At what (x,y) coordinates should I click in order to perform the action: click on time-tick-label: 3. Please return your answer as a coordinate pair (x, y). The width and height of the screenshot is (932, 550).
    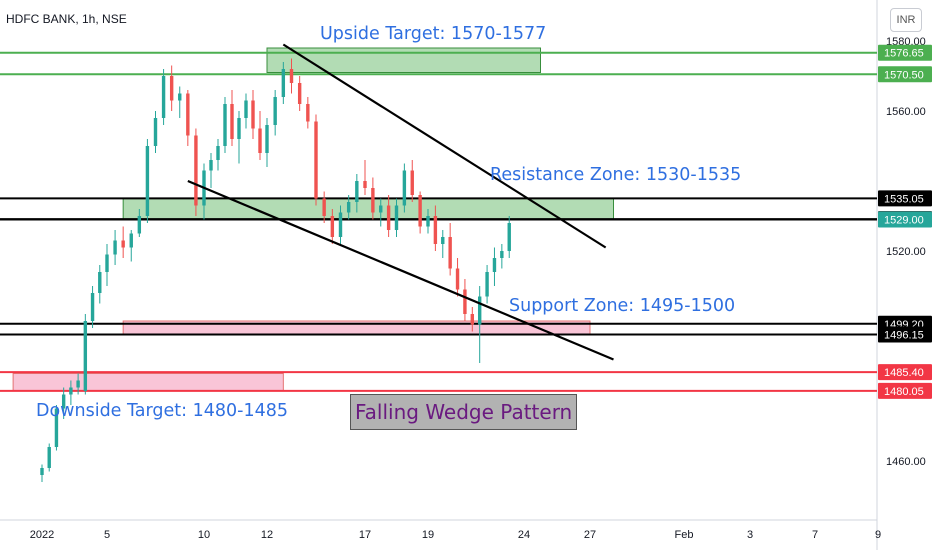
    Looking at the image, I should click on (750, 535).